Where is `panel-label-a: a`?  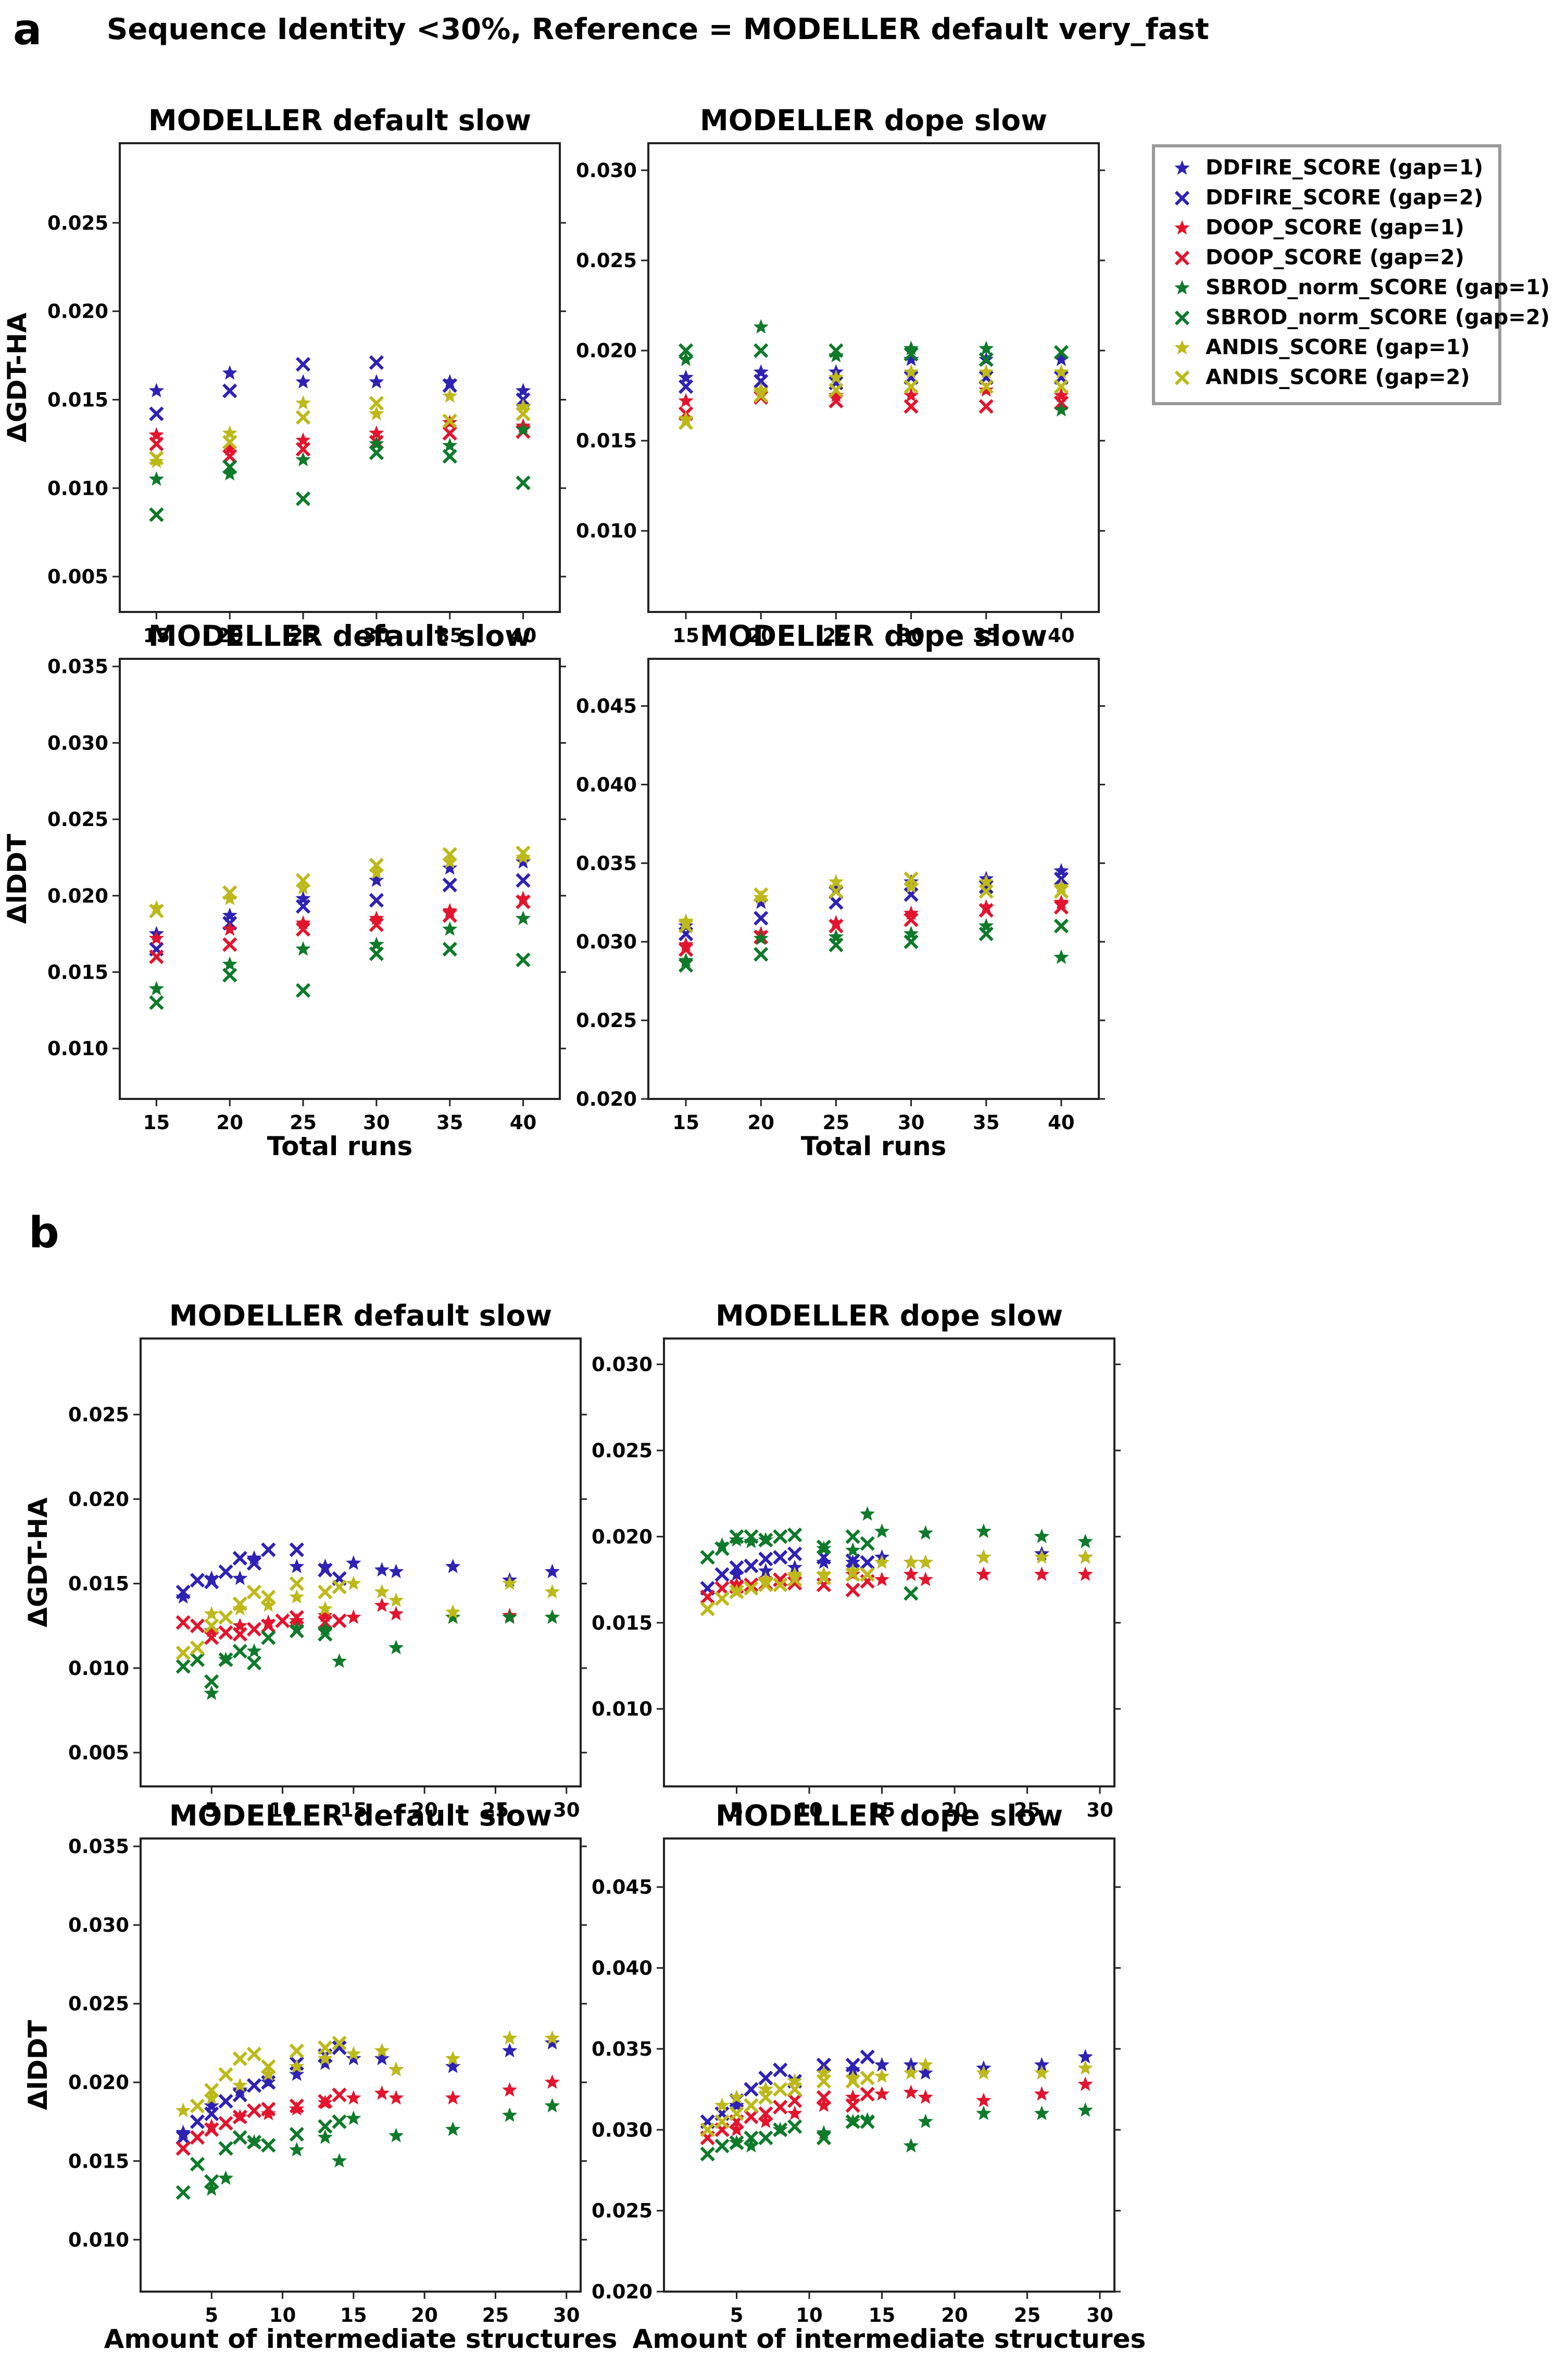
panel-label-a: a is located at coordinates (27, 30).